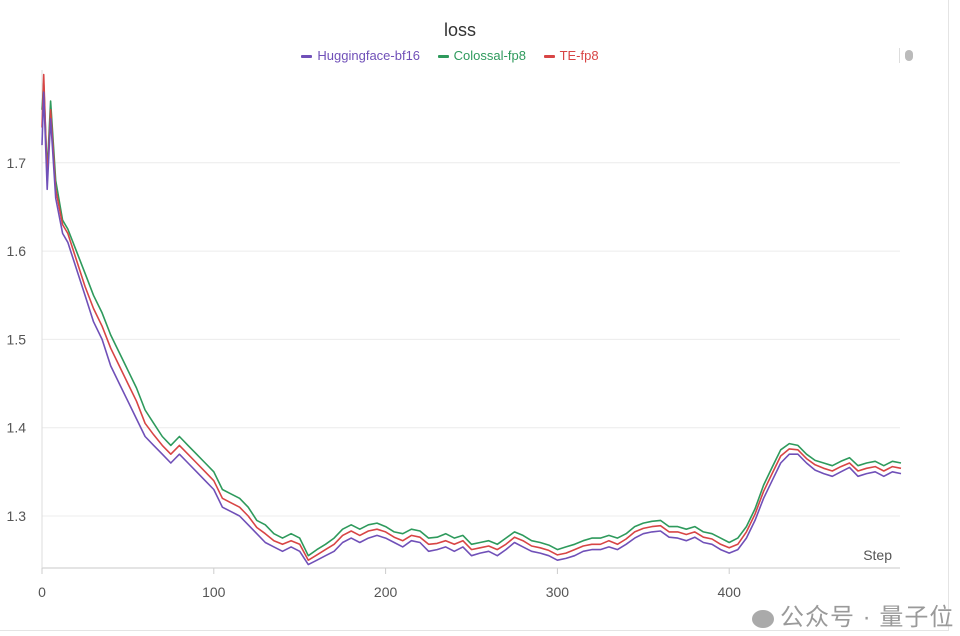  Describe the element at coordinates (17, 251) in the screenshot. I see `y-tick-label: 1.6` at that location.